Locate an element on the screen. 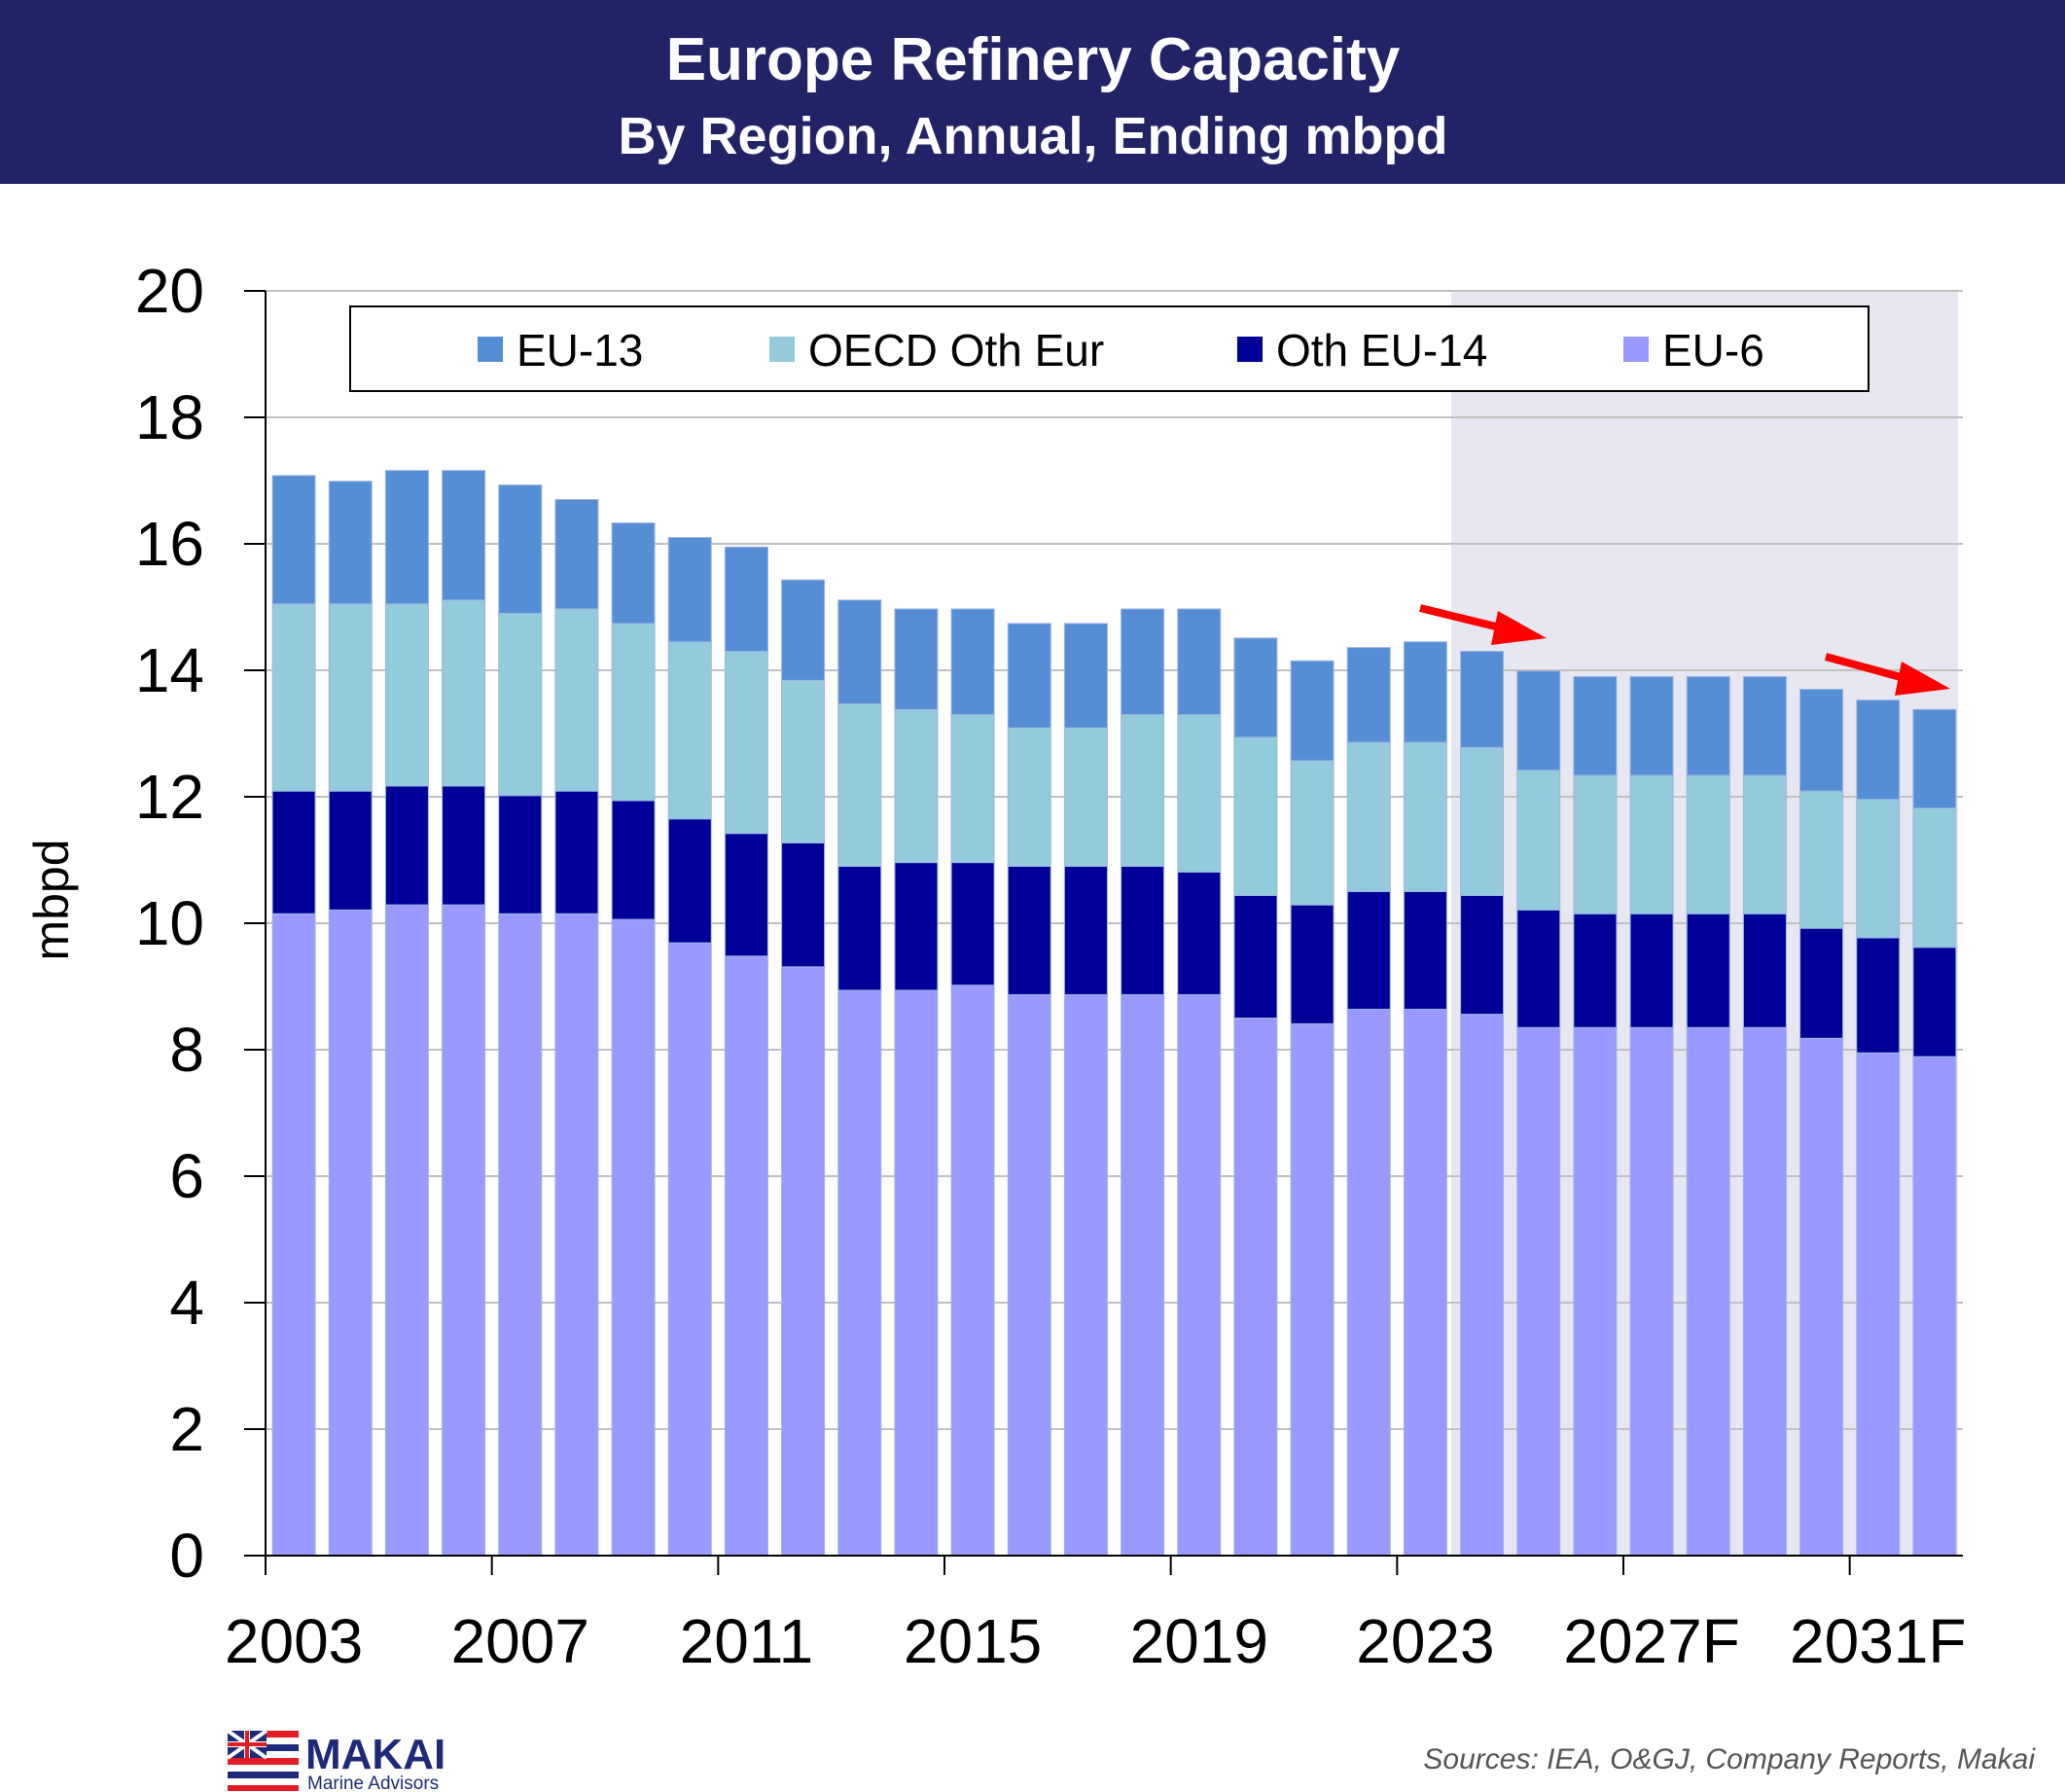  red-arrow-decline-2030-2032 is located at coordinates (1887, 674).